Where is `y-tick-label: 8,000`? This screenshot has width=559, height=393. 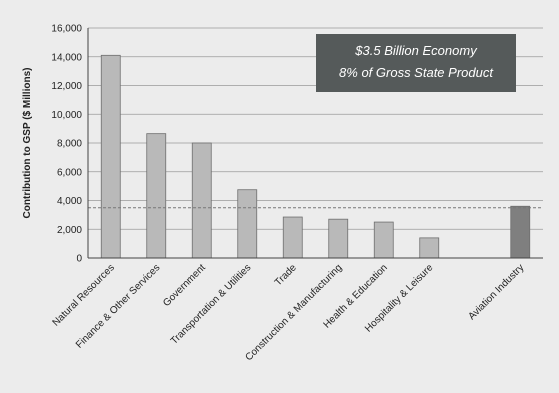
y-tick-label: 8,000 is located at coordinates (69, 144).